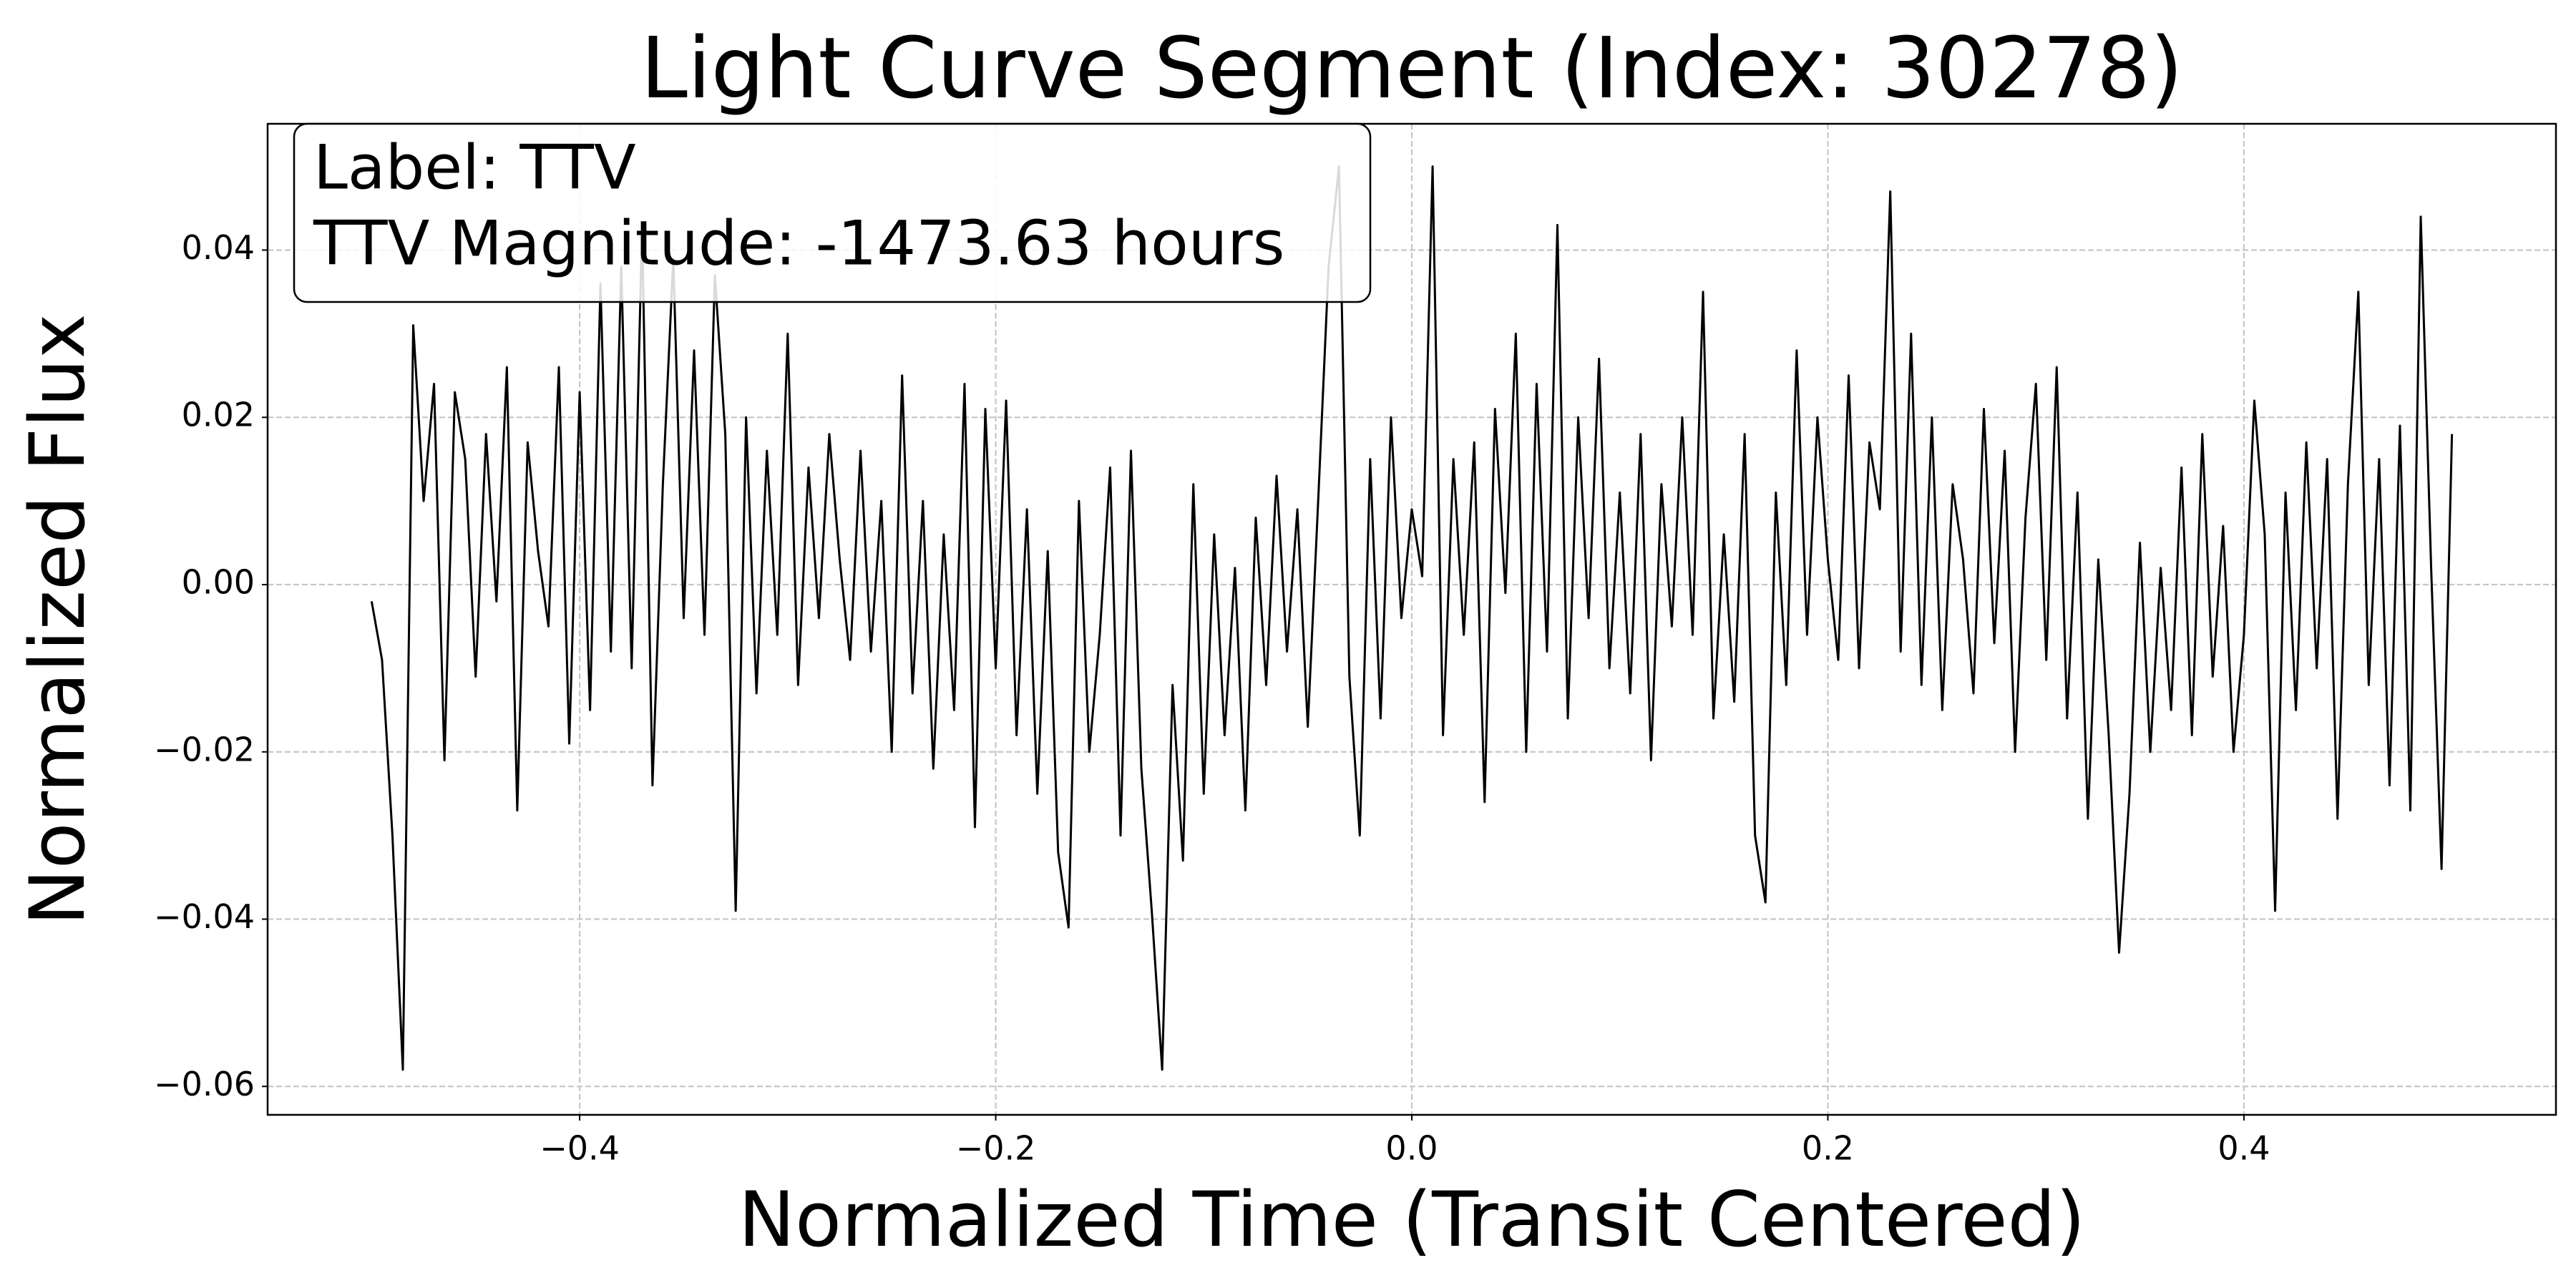 This screenshot has height=1288, width=2576. What do you see at coordinates (1828, 1148) in the screenshot?
I see `x-tick-label: 0.2` at bounding box center [1828, 1148].